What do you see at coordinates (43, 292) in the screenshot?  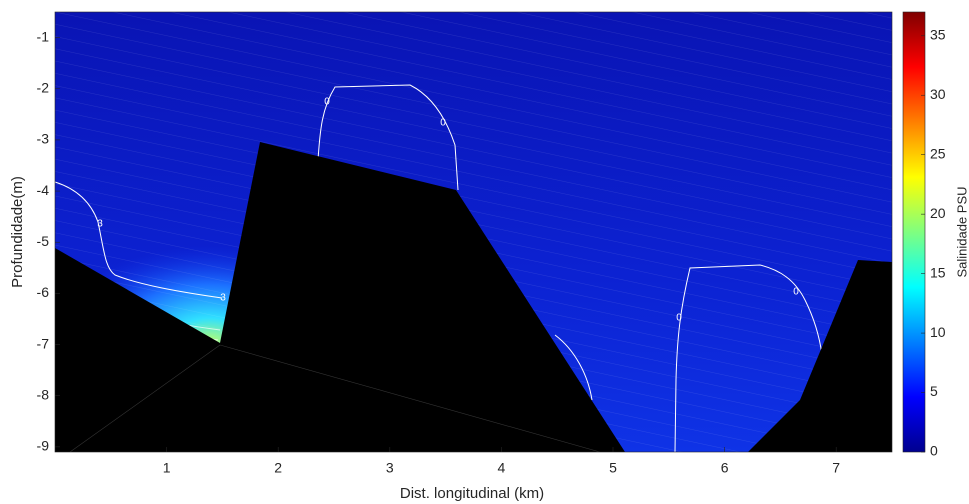 I see `y-tick-label: -6` at bounding box center [43, 292].